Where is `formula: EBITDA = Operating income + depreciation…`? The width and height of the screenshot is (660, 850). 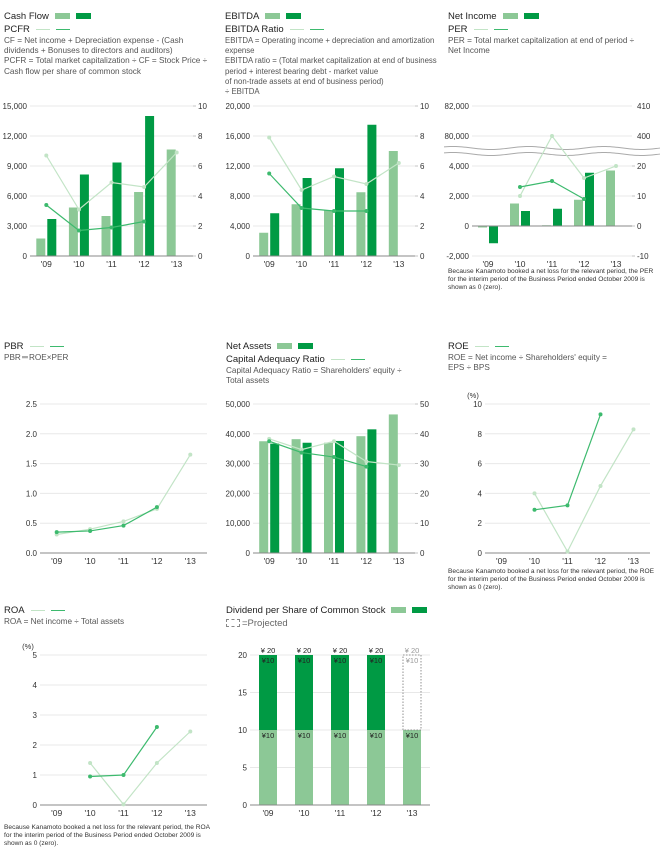
formula: EBITDA = Operating income + depreciation… is located at coordinates (335, 66).